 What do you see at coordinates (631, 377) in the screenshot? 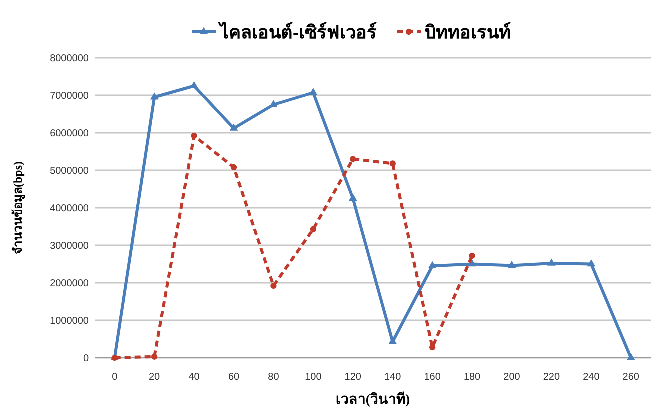
I see `x-tick-label: 260` at bounding box center [631, 377].